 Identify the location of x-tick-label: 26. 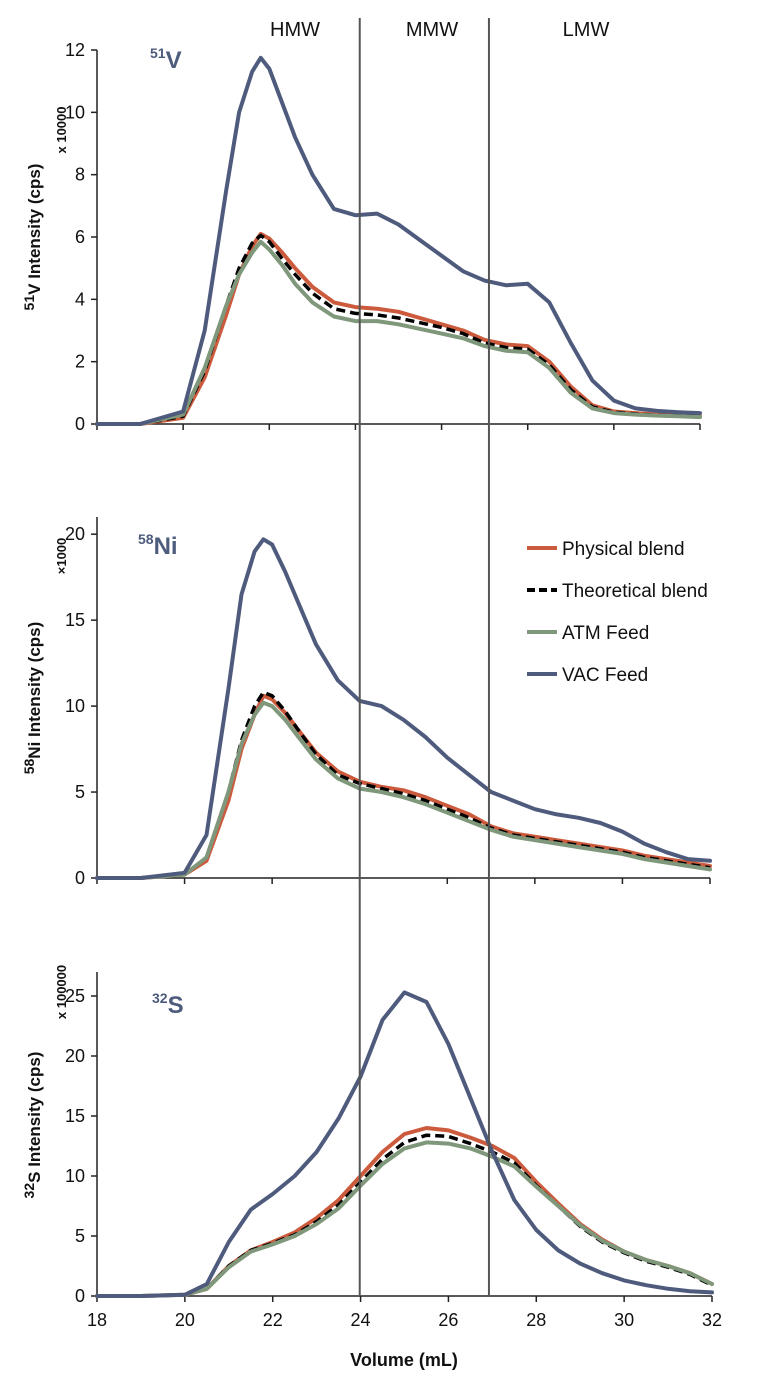
(448, 1320).